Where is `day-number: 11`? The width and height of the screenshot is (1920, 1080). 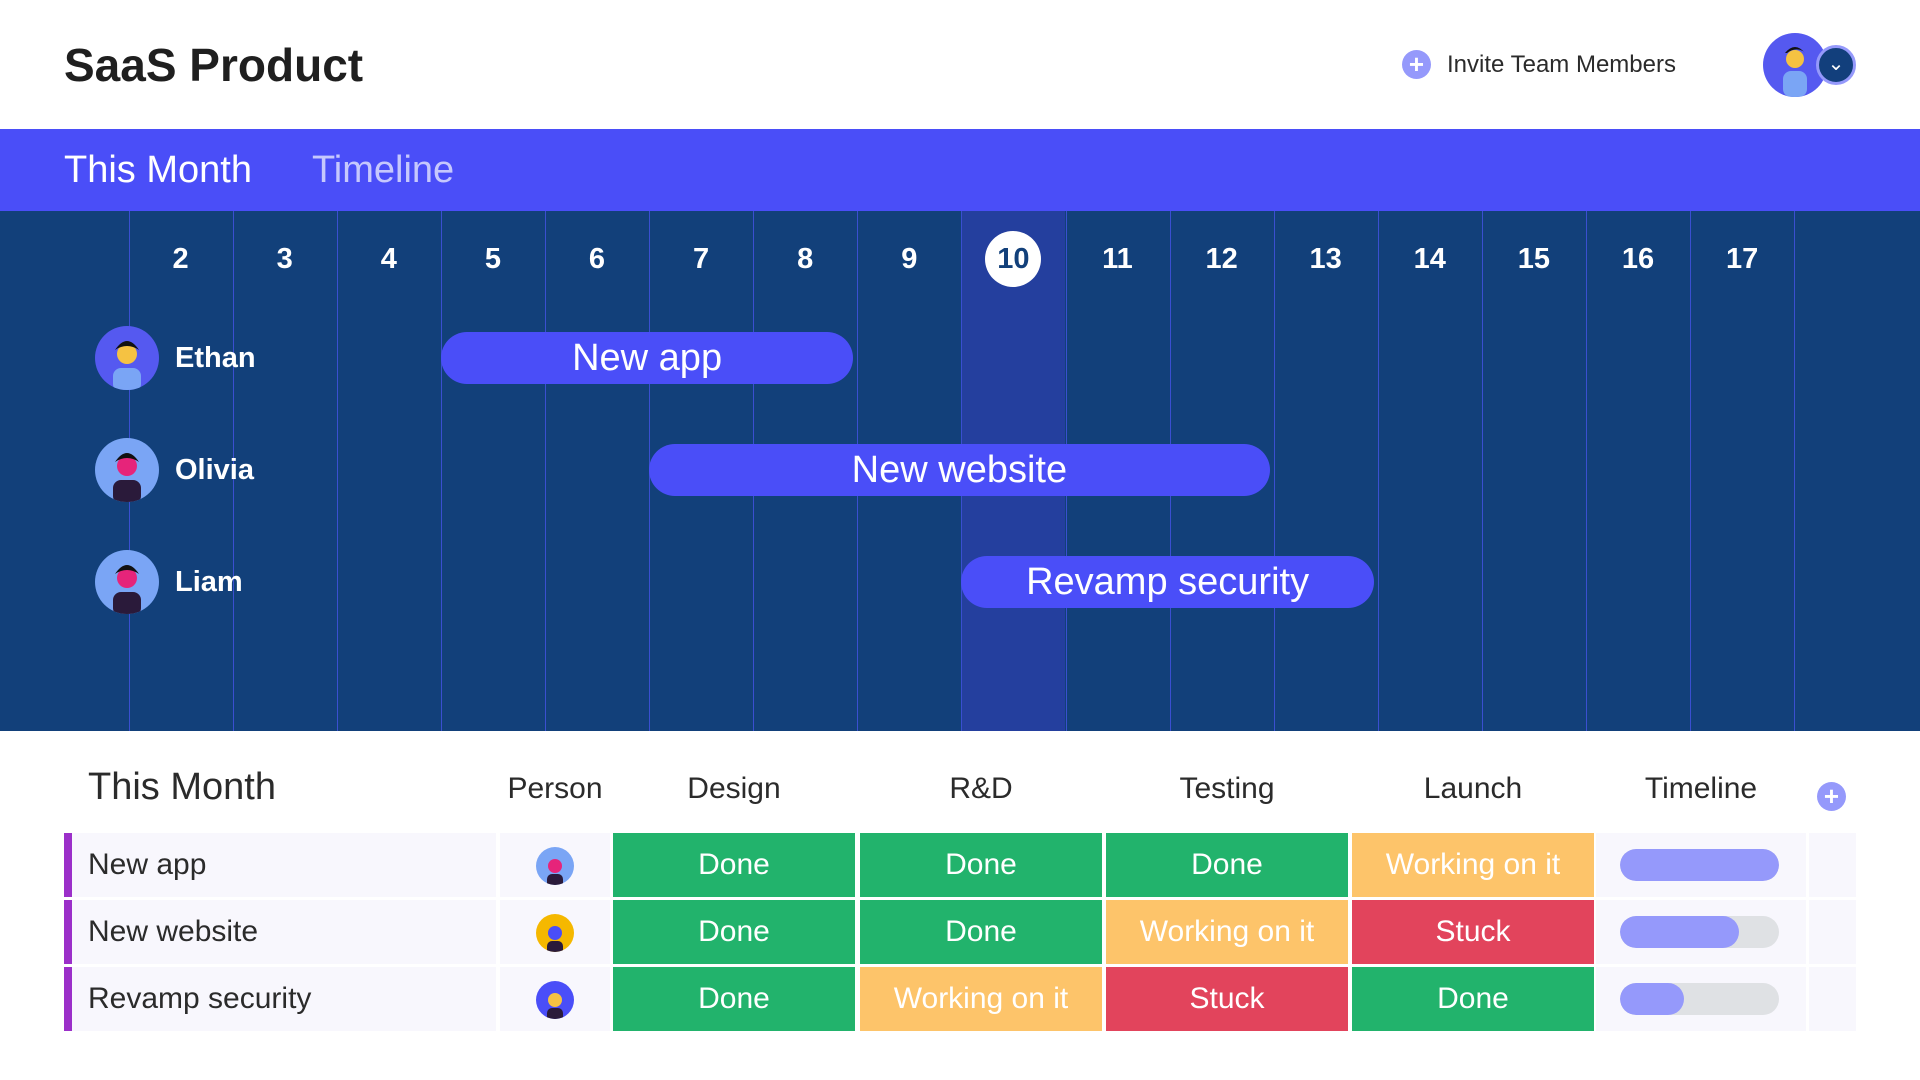
day-number: 11 is located at coordinates (1117, 259).